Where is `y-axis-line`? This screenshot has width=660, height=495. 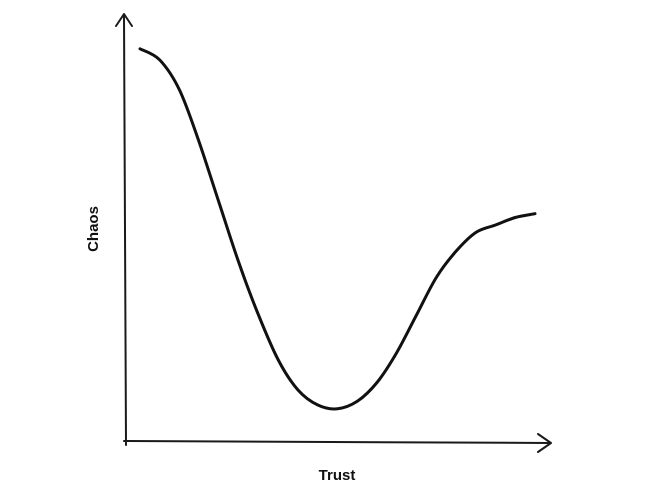
y-axis-line is located at coordinates (125, 230).